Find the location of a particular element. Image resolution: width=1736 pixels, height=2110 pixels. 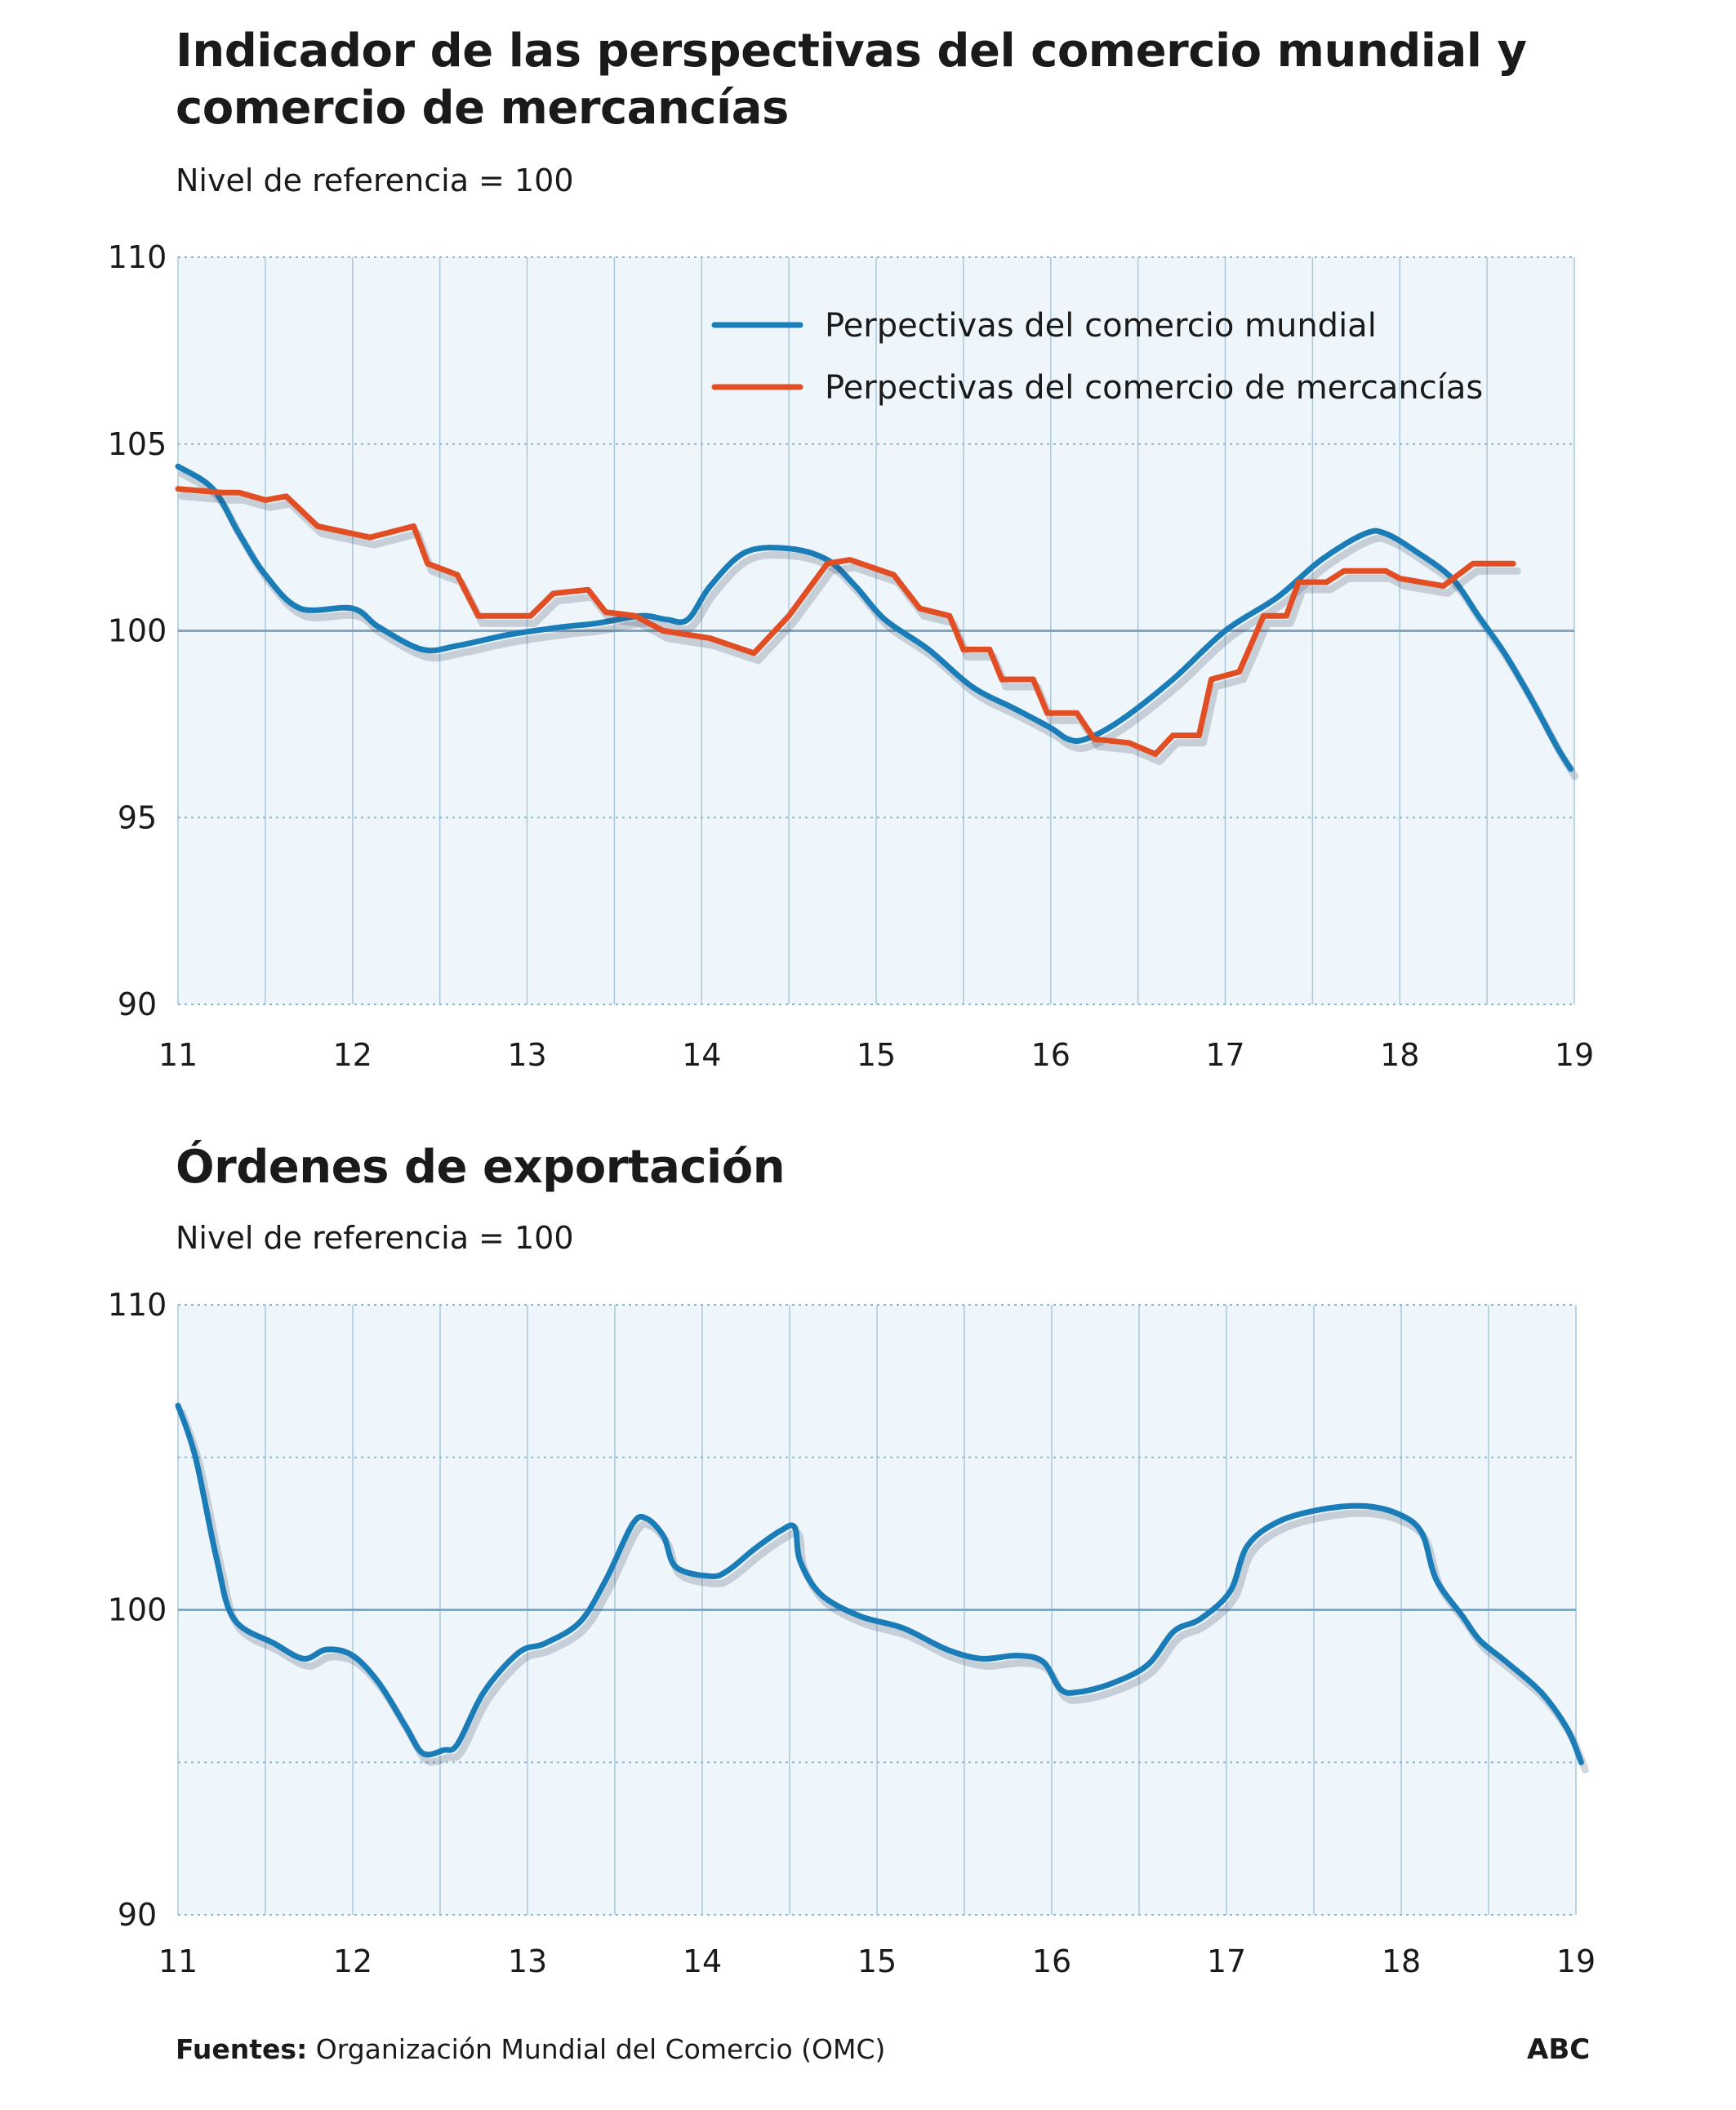

brand-logo: ABC is located at coordinates (1559, 2049).